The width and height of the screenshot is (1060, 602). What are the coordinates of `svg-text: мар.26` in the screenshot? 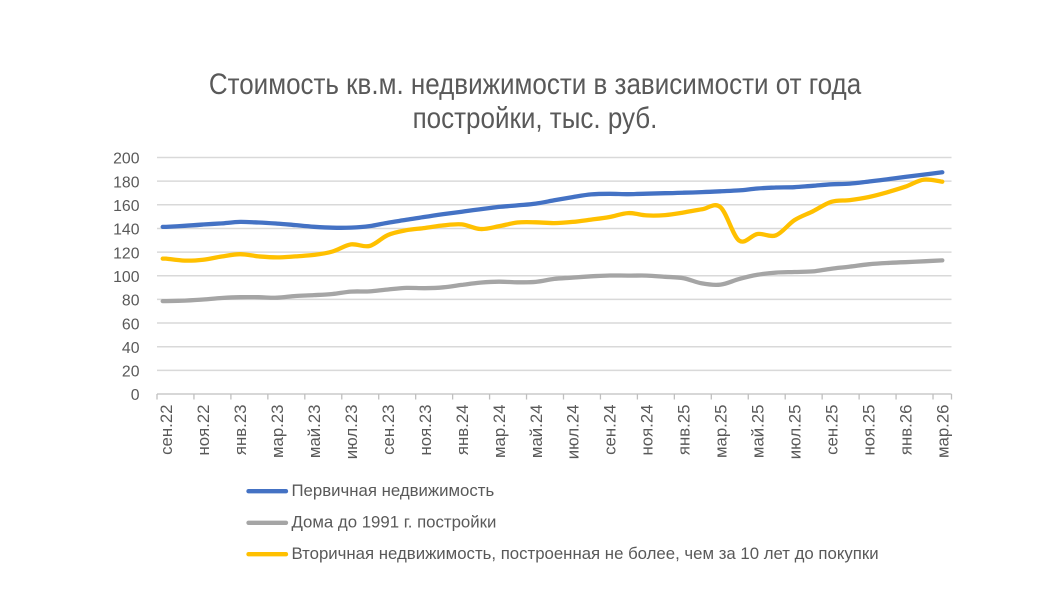 It's located at (942, 432).